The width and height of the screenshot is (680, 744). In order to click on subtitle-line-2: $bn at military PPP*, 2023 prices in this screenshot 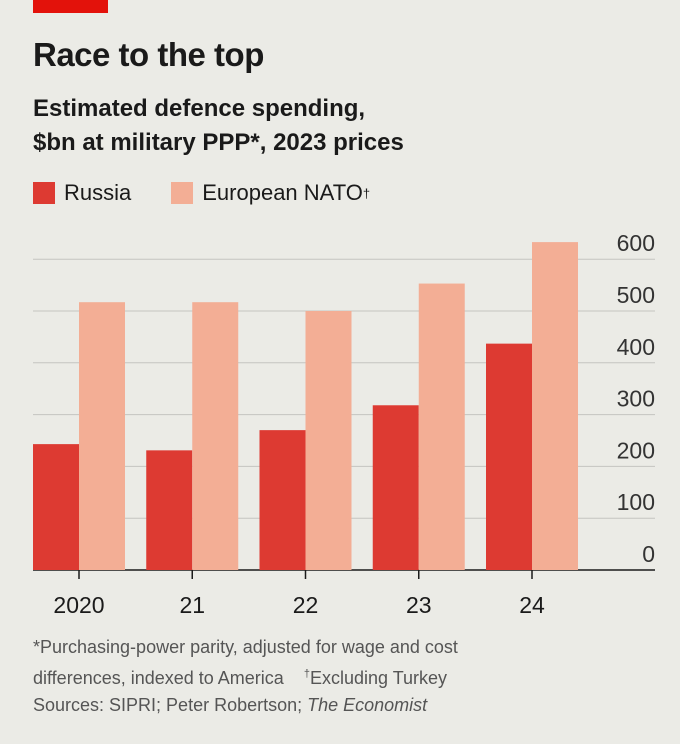, I will do `click(218, 142)`.